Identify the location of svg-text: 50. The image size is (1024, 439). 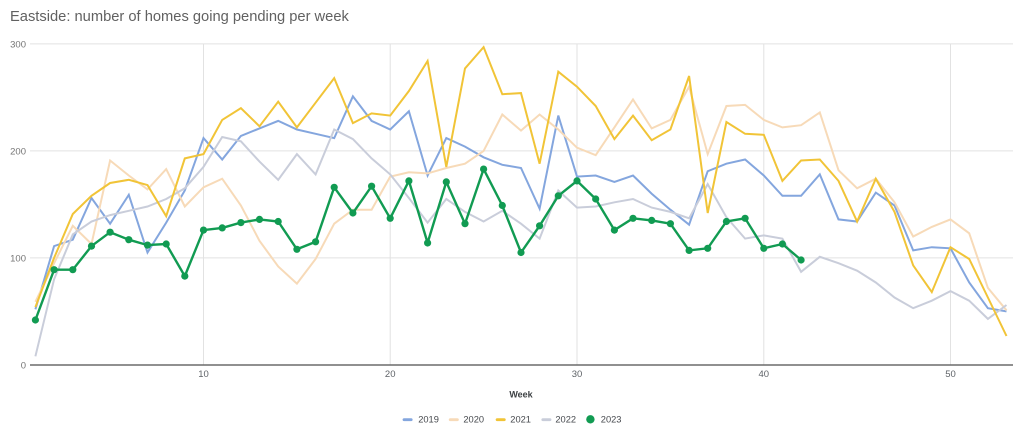
(950, 374).